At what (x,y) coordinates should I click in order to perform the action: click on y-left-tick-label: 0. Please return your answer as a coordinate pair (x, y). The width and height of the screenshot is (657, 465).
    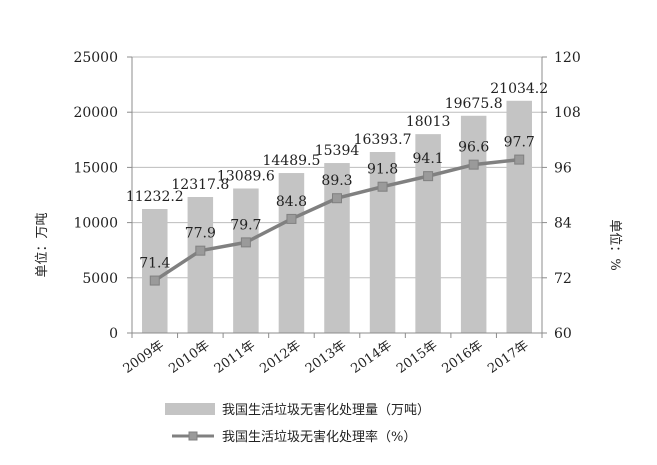
    Looking at the image, I should click on (113, 334).